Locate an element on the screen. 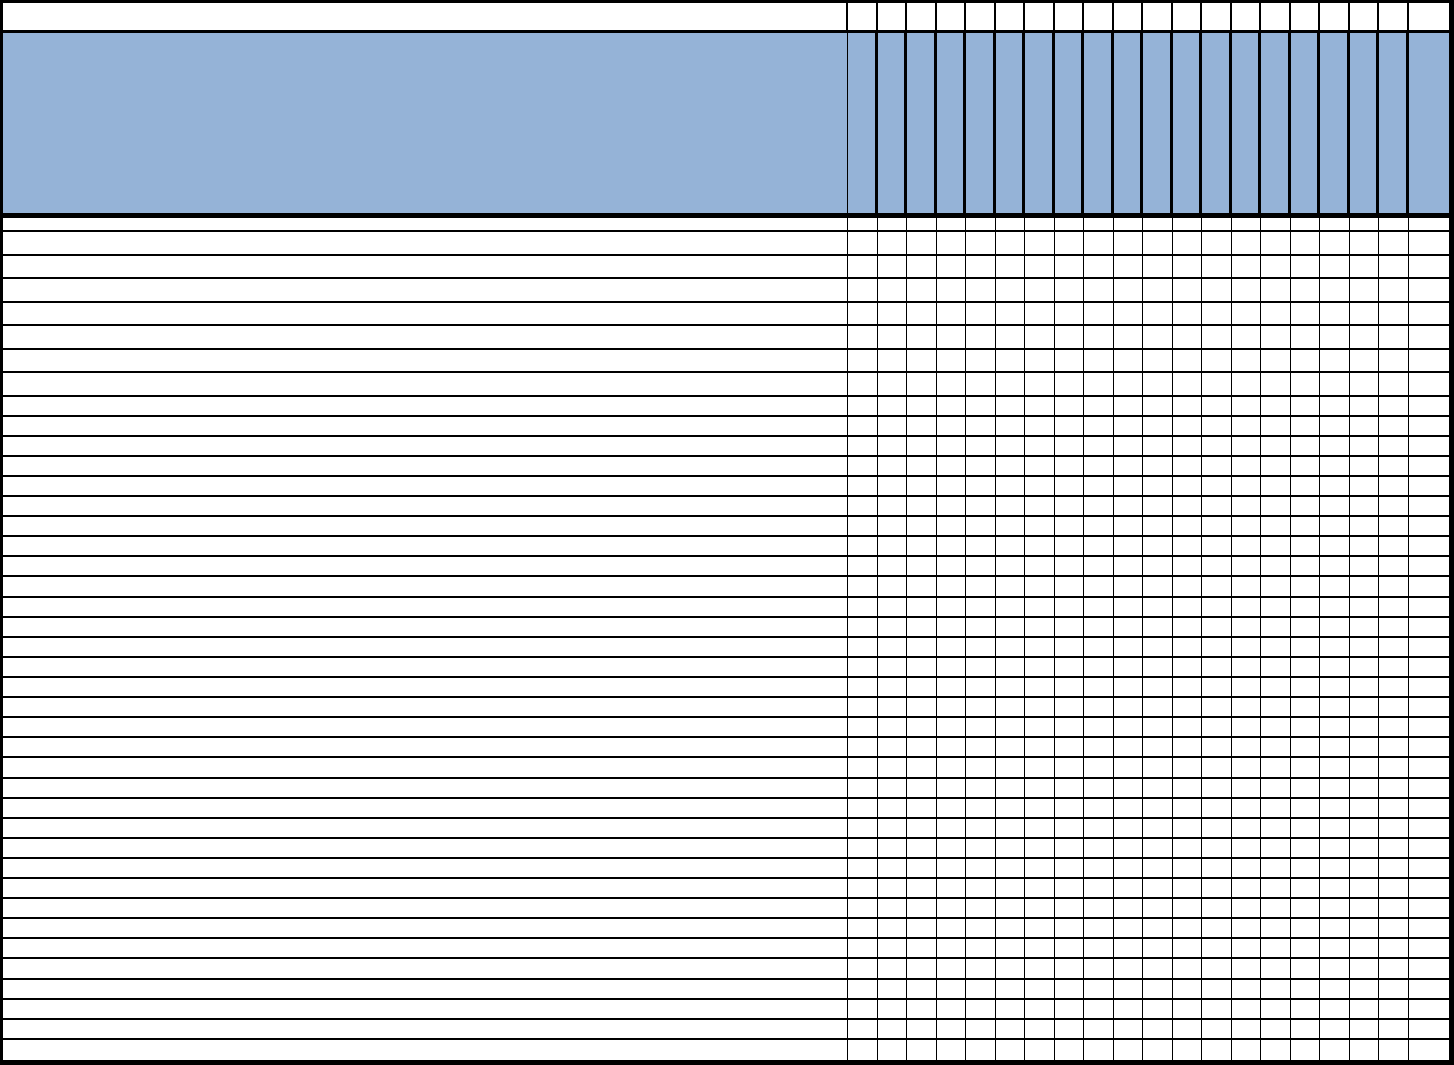 The height and width of the screenshot is (1065, 1454). top-row-cell is located at coordinates (1394, 18).